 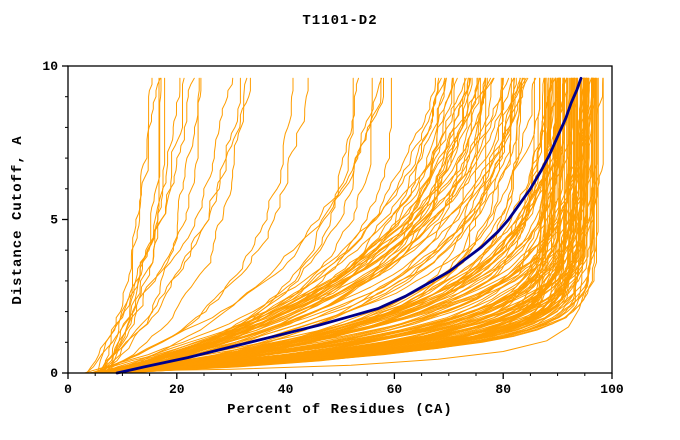 I want to click on x-tick-label: 0, so click(x=68, y=389).